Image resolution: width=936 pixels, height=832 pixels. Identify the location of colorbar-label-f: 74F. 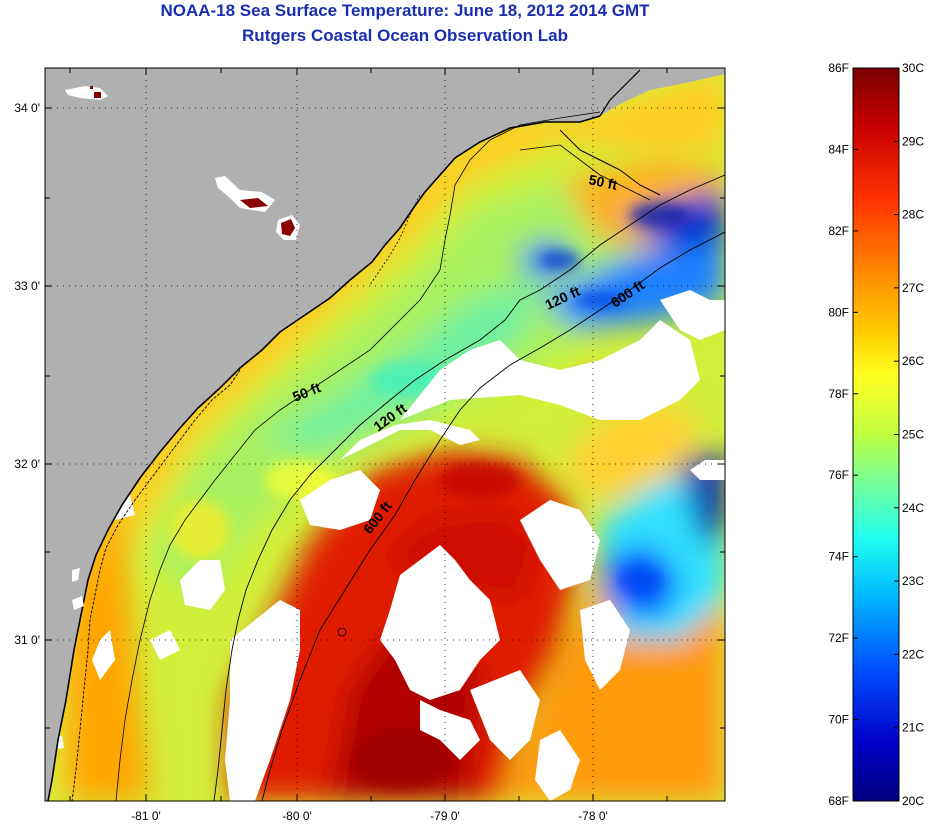
(838, 557).